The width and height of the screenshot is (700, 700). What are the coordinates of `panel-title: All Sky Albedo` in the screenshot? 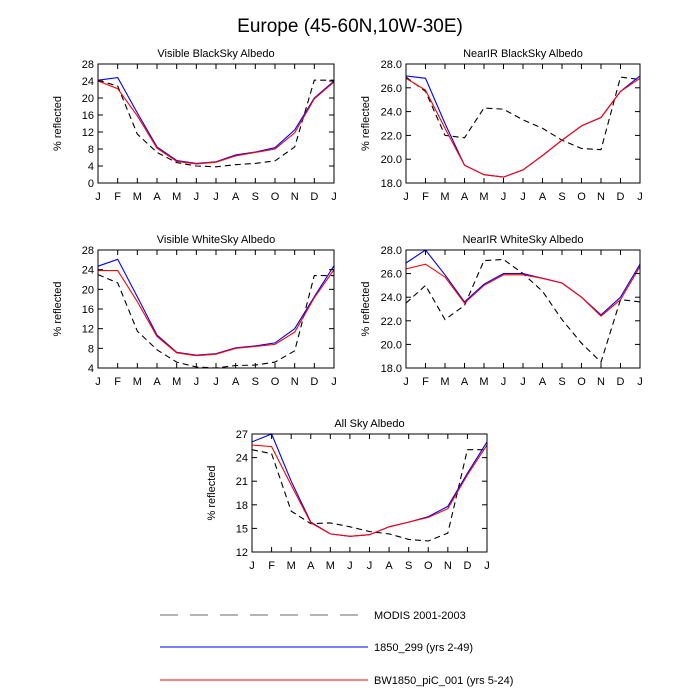 It's located at (369, 424).